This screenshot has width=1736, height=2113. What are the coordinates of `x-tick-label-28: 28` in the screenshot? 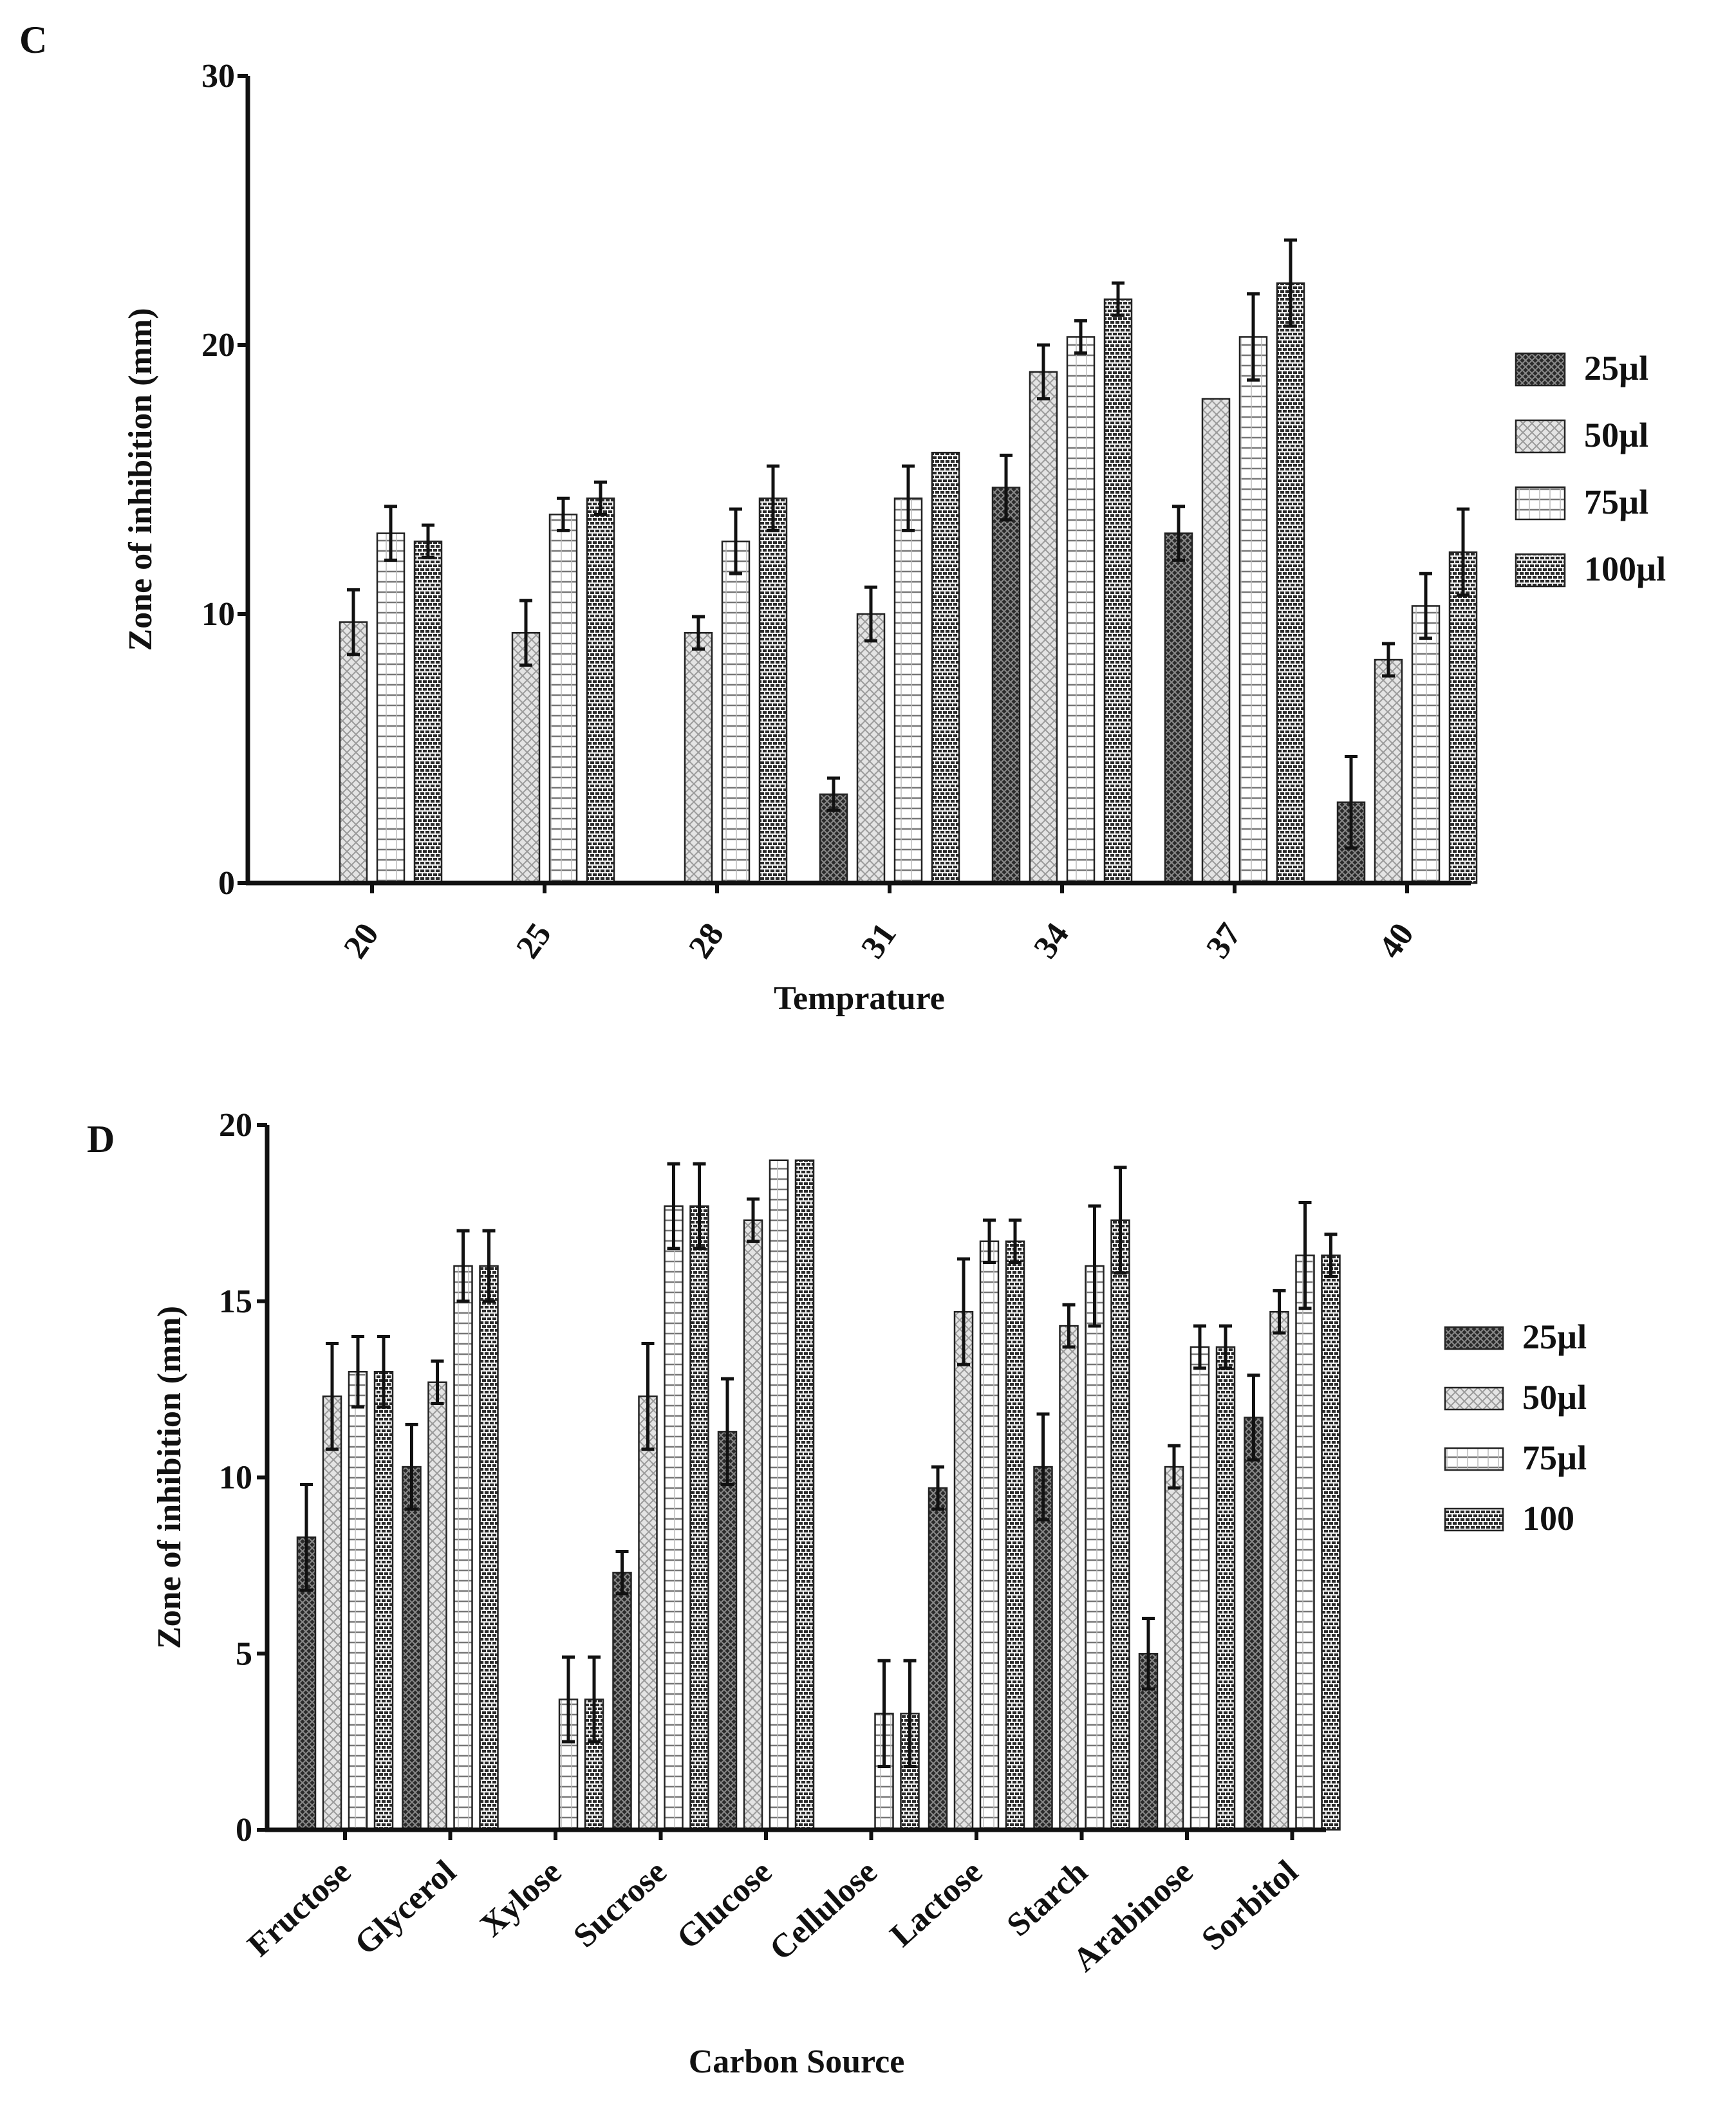 It's located at (706, 941).